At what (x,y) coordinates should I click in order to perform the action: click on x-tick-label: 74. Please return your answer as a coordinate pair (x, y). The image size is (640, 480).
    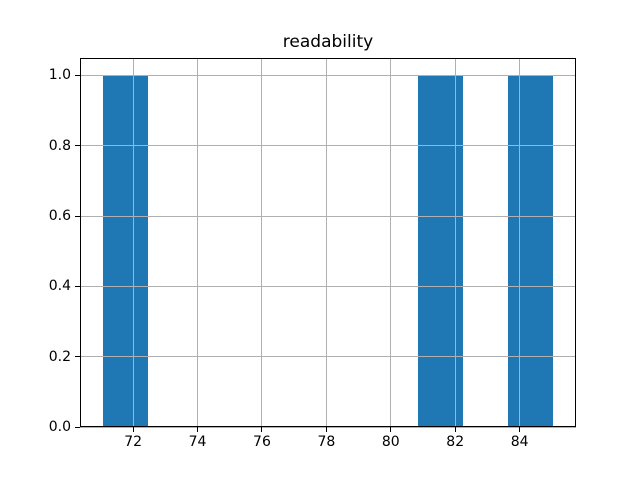
    Looking at the image, I should click on (197, 442).